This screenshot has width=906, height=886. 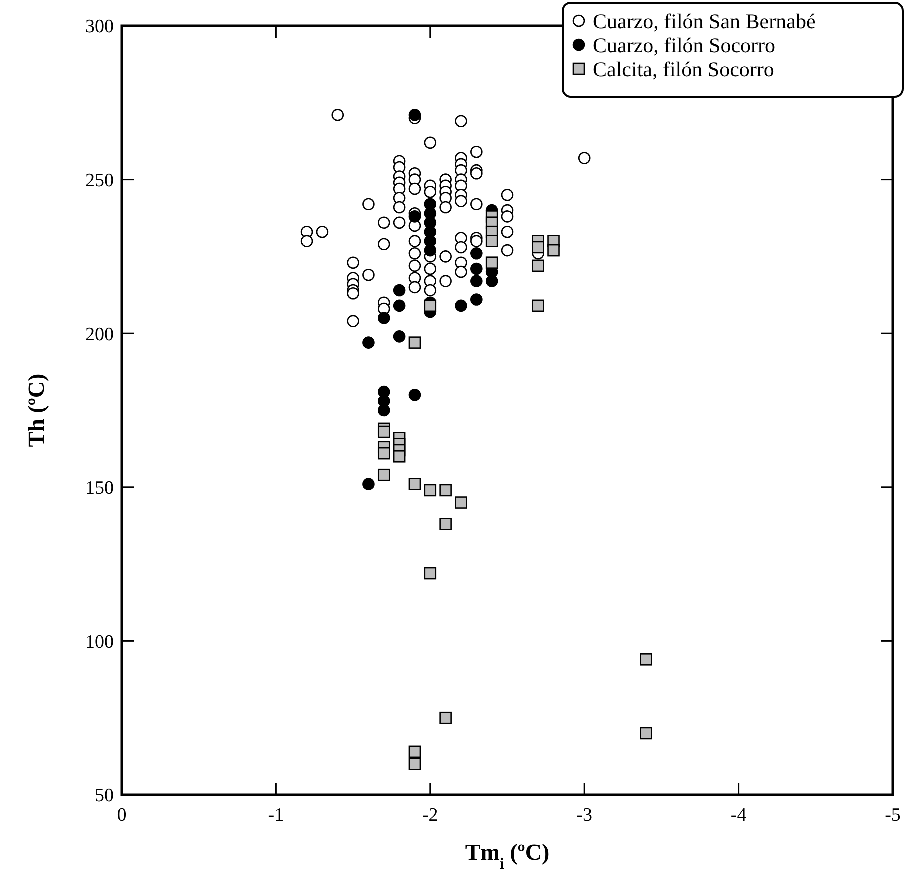 What do you see at coordinates (36, 411) in the screenshot?
I see `y-axis-title: Th (ºC)` at bounding box center [36, 411].